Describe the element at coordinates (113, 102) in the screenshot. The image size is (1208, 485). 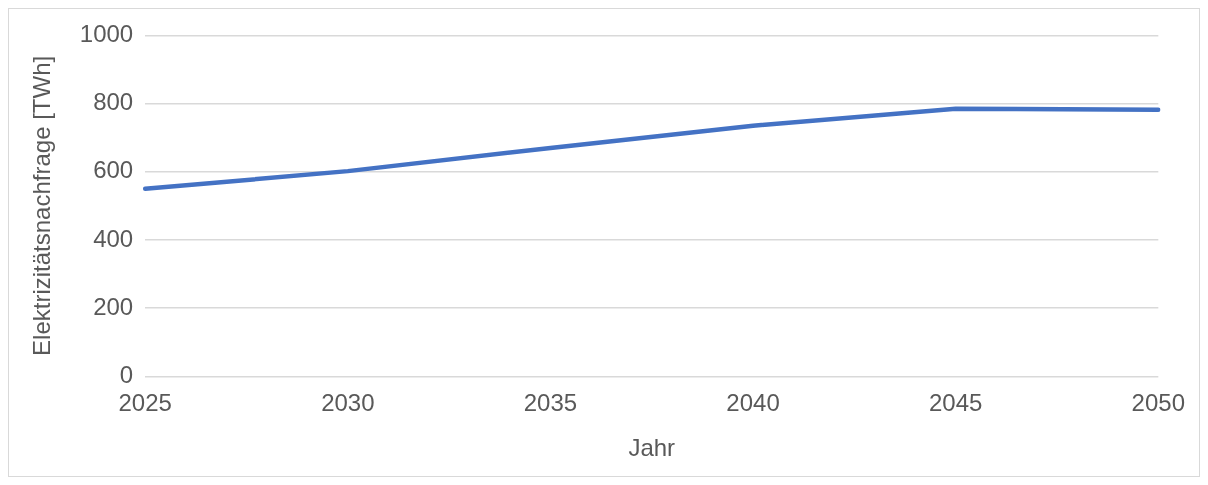
I see `y-tick-label: 800` at that location.